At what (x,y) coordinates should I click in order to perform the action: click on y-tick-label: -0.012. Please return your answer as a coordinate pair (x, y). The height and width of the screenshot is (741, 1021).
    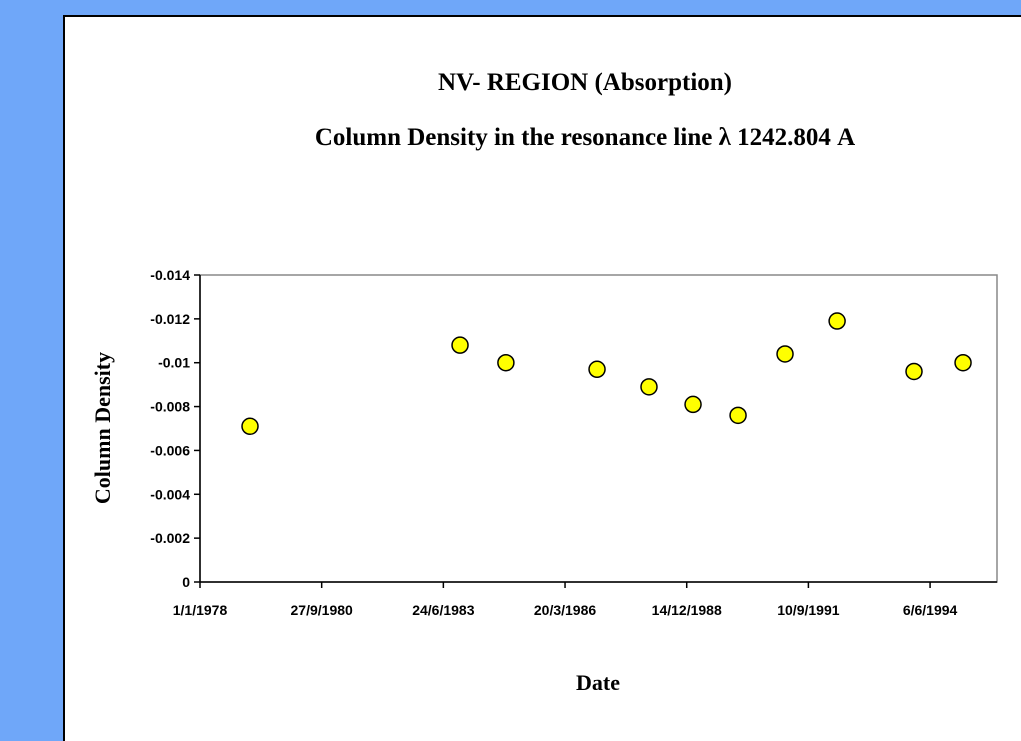
    Looking at the image, I should click on (170, 319).